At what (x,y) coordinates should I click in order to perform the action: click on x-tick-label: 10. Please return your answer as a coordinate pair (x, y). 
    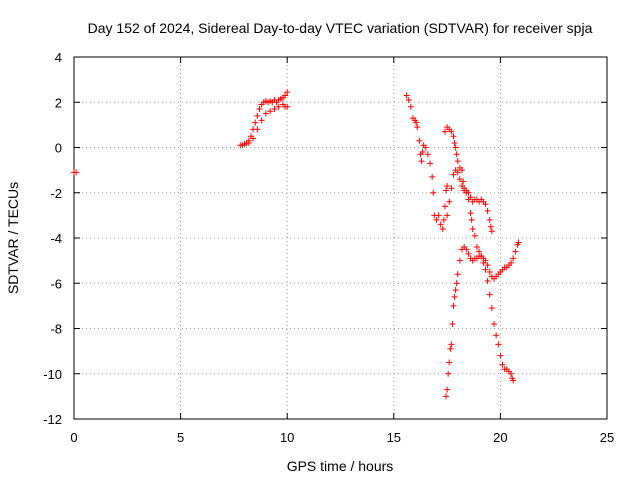
    Looking at the image, I should click on (287, 437).